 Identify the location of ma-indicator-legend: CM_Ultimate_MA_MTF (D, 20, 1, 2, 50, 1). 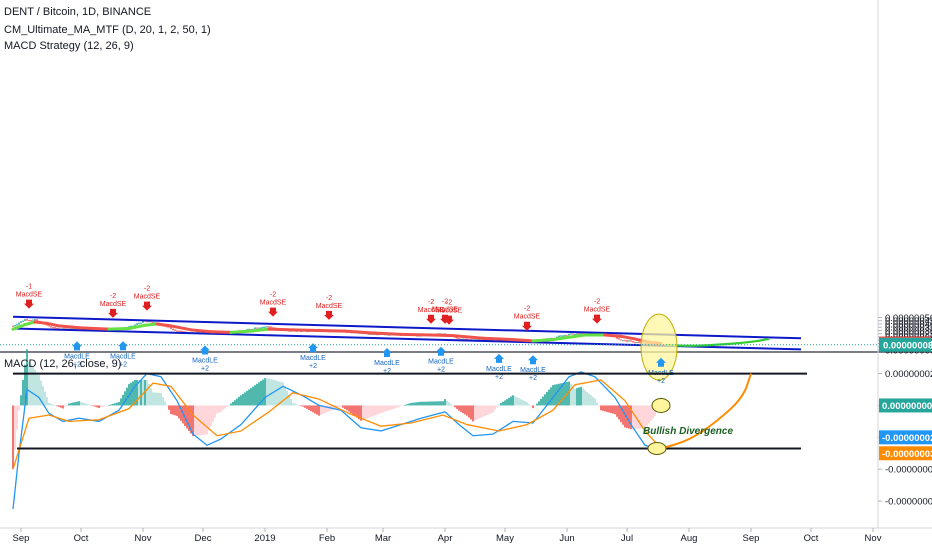
(107, 30).